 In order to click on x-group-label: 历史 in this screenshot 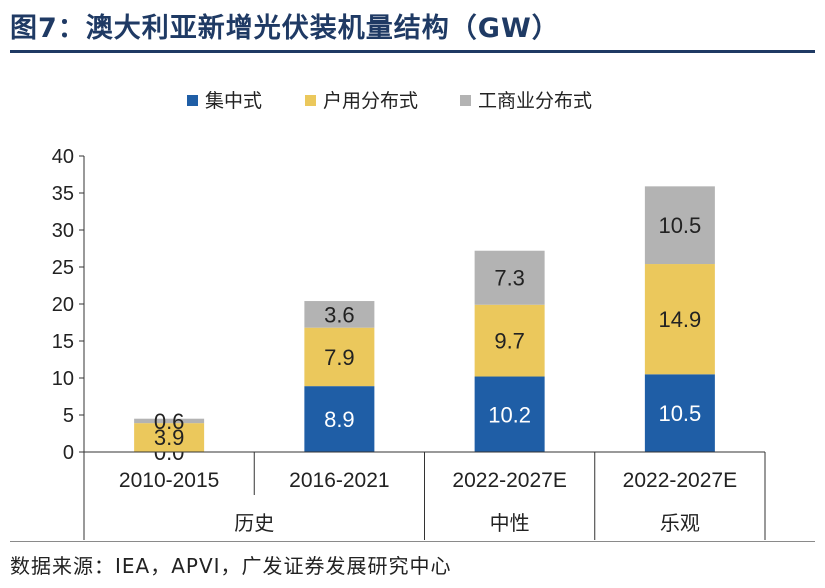, I will do `click(254, 523)`.